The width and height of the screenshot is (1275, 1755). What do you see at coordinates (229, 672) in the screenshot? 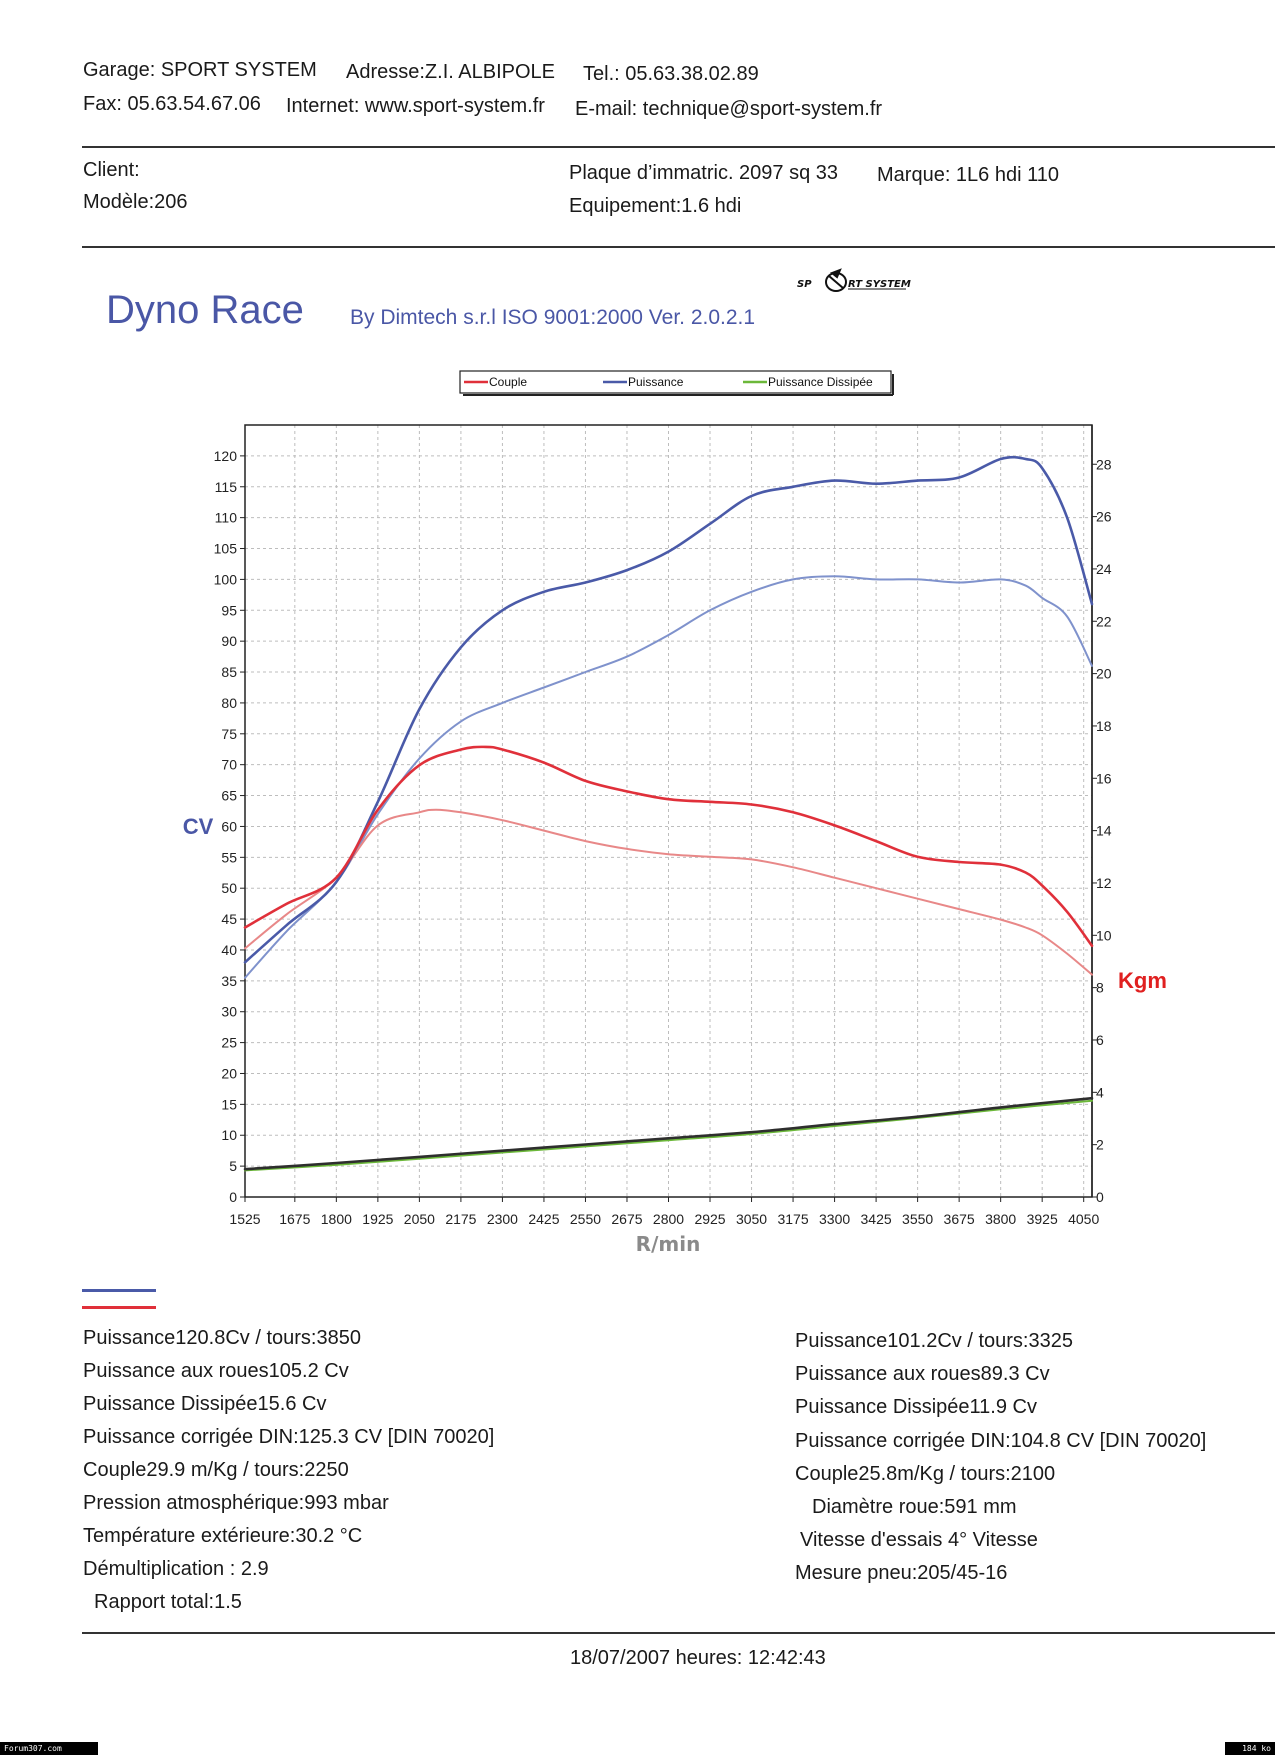
I see `y-tick-label: 85` at bounding box center [229, 672].